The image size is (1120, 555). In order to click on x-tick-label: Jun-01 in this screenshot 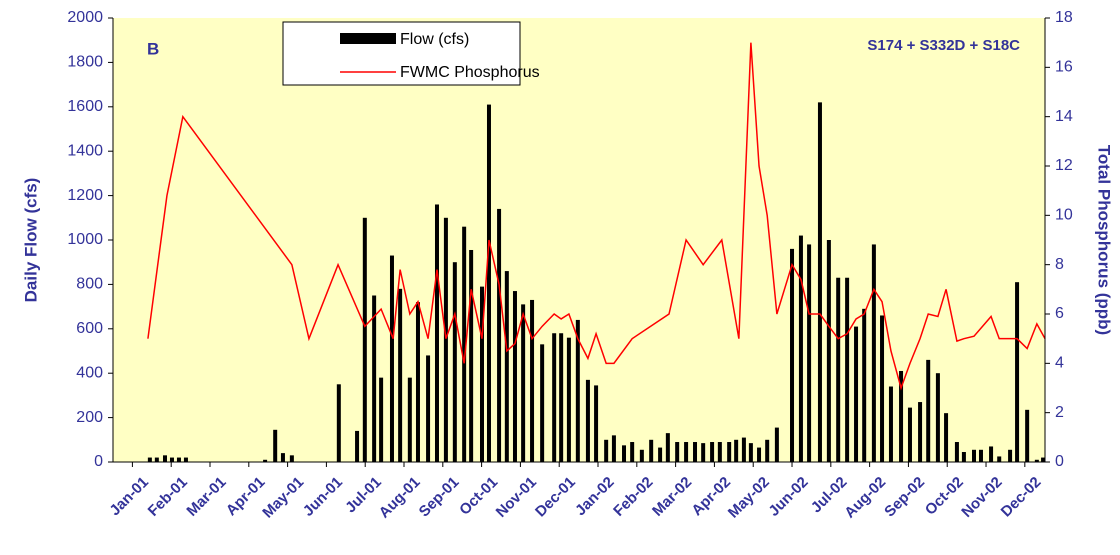, I will do `click(323, 497)`.